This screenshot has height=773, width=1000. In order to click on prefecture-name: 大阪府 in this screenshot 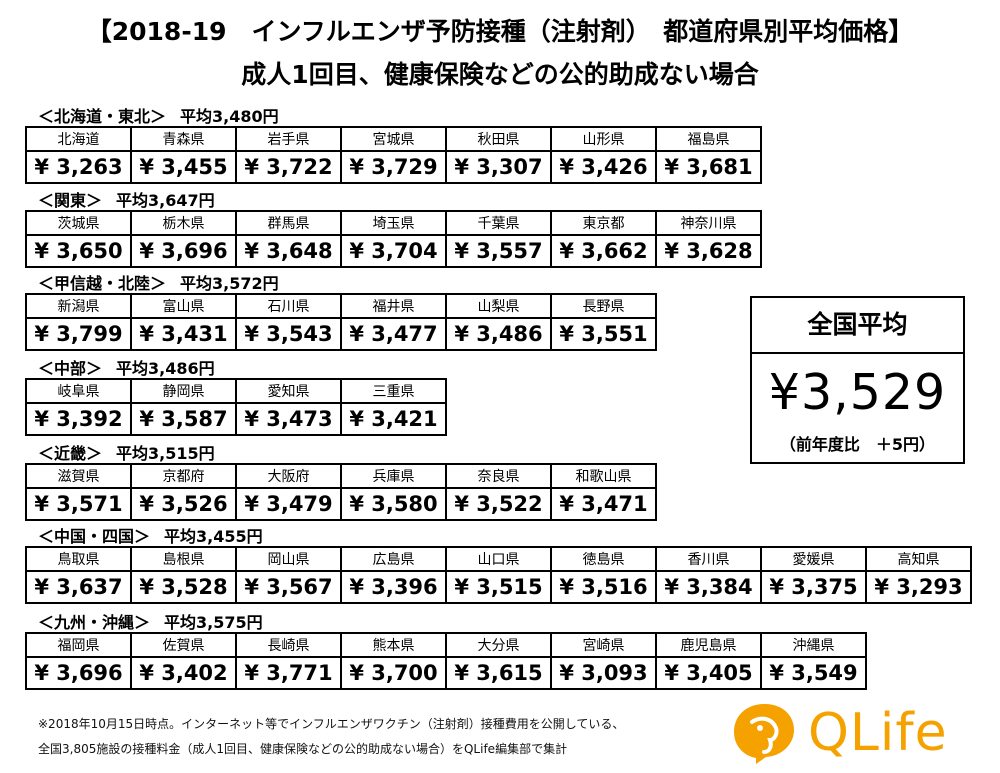, I will do `click(288, 476)`.